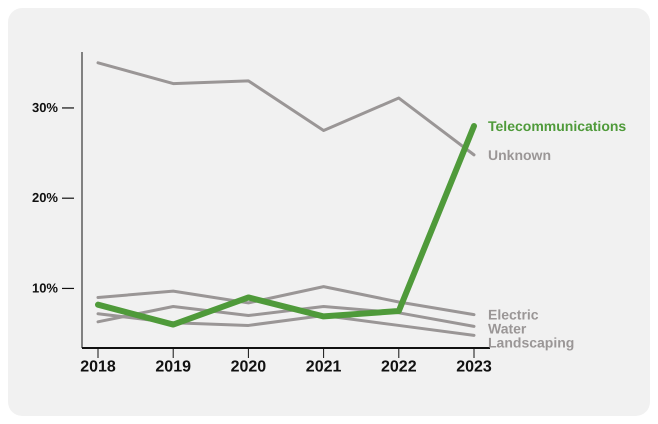 The height and width of the screenshot is (424, 658). What do you see at coordinates (324, 367) in the screenshot?
I see `x-tick-label: 2021` at bounding box center [324, 367].